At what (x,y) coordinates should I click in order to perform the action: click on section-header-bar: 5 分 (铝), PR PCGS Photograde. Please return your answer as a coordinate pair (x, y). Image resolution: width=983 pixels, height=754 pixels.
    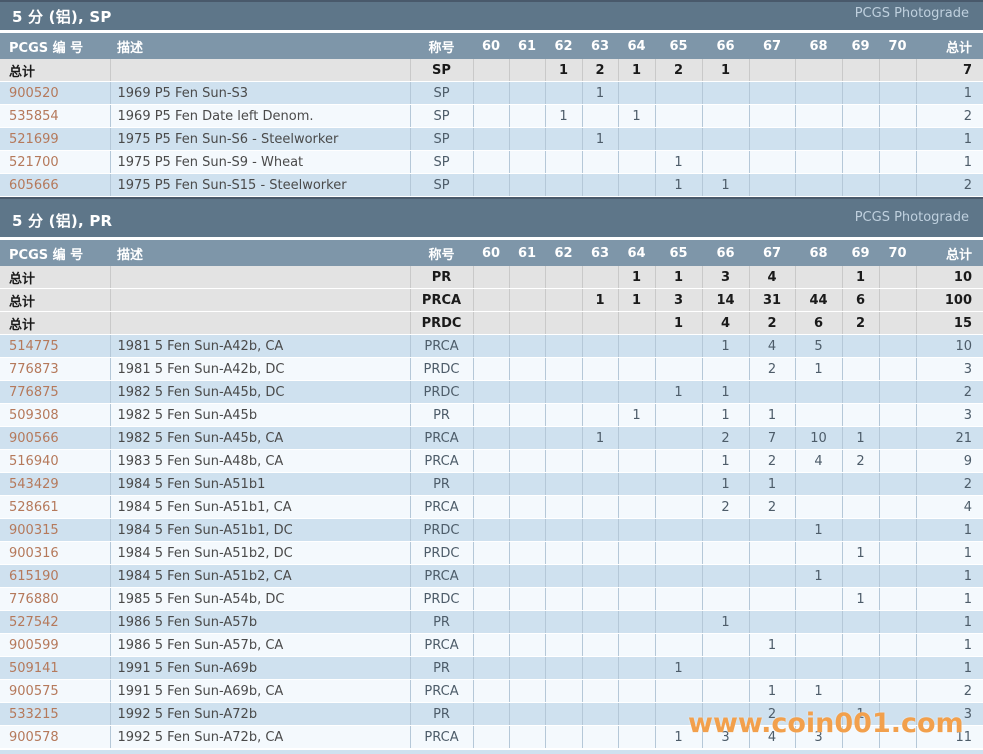
    Looking at the image, I should click on (491, 217).